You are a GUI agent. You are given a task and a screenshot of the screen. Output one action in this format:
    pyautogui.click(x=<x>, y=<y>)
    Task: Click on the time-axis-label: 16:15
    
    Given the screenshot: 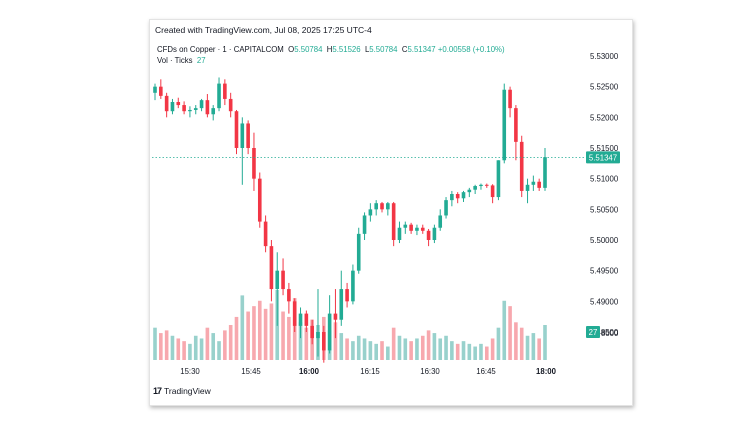 What is the action you would take?
    pyautogui.click(x=370, y=371)
    